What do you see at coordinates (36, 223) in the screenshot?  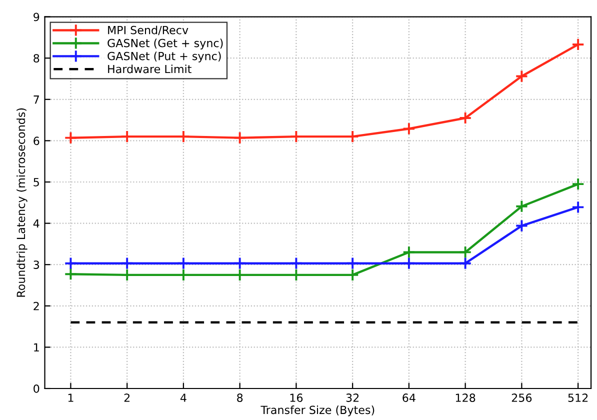 I see `y-tick-label: 4` at bounding box center [36, 223].